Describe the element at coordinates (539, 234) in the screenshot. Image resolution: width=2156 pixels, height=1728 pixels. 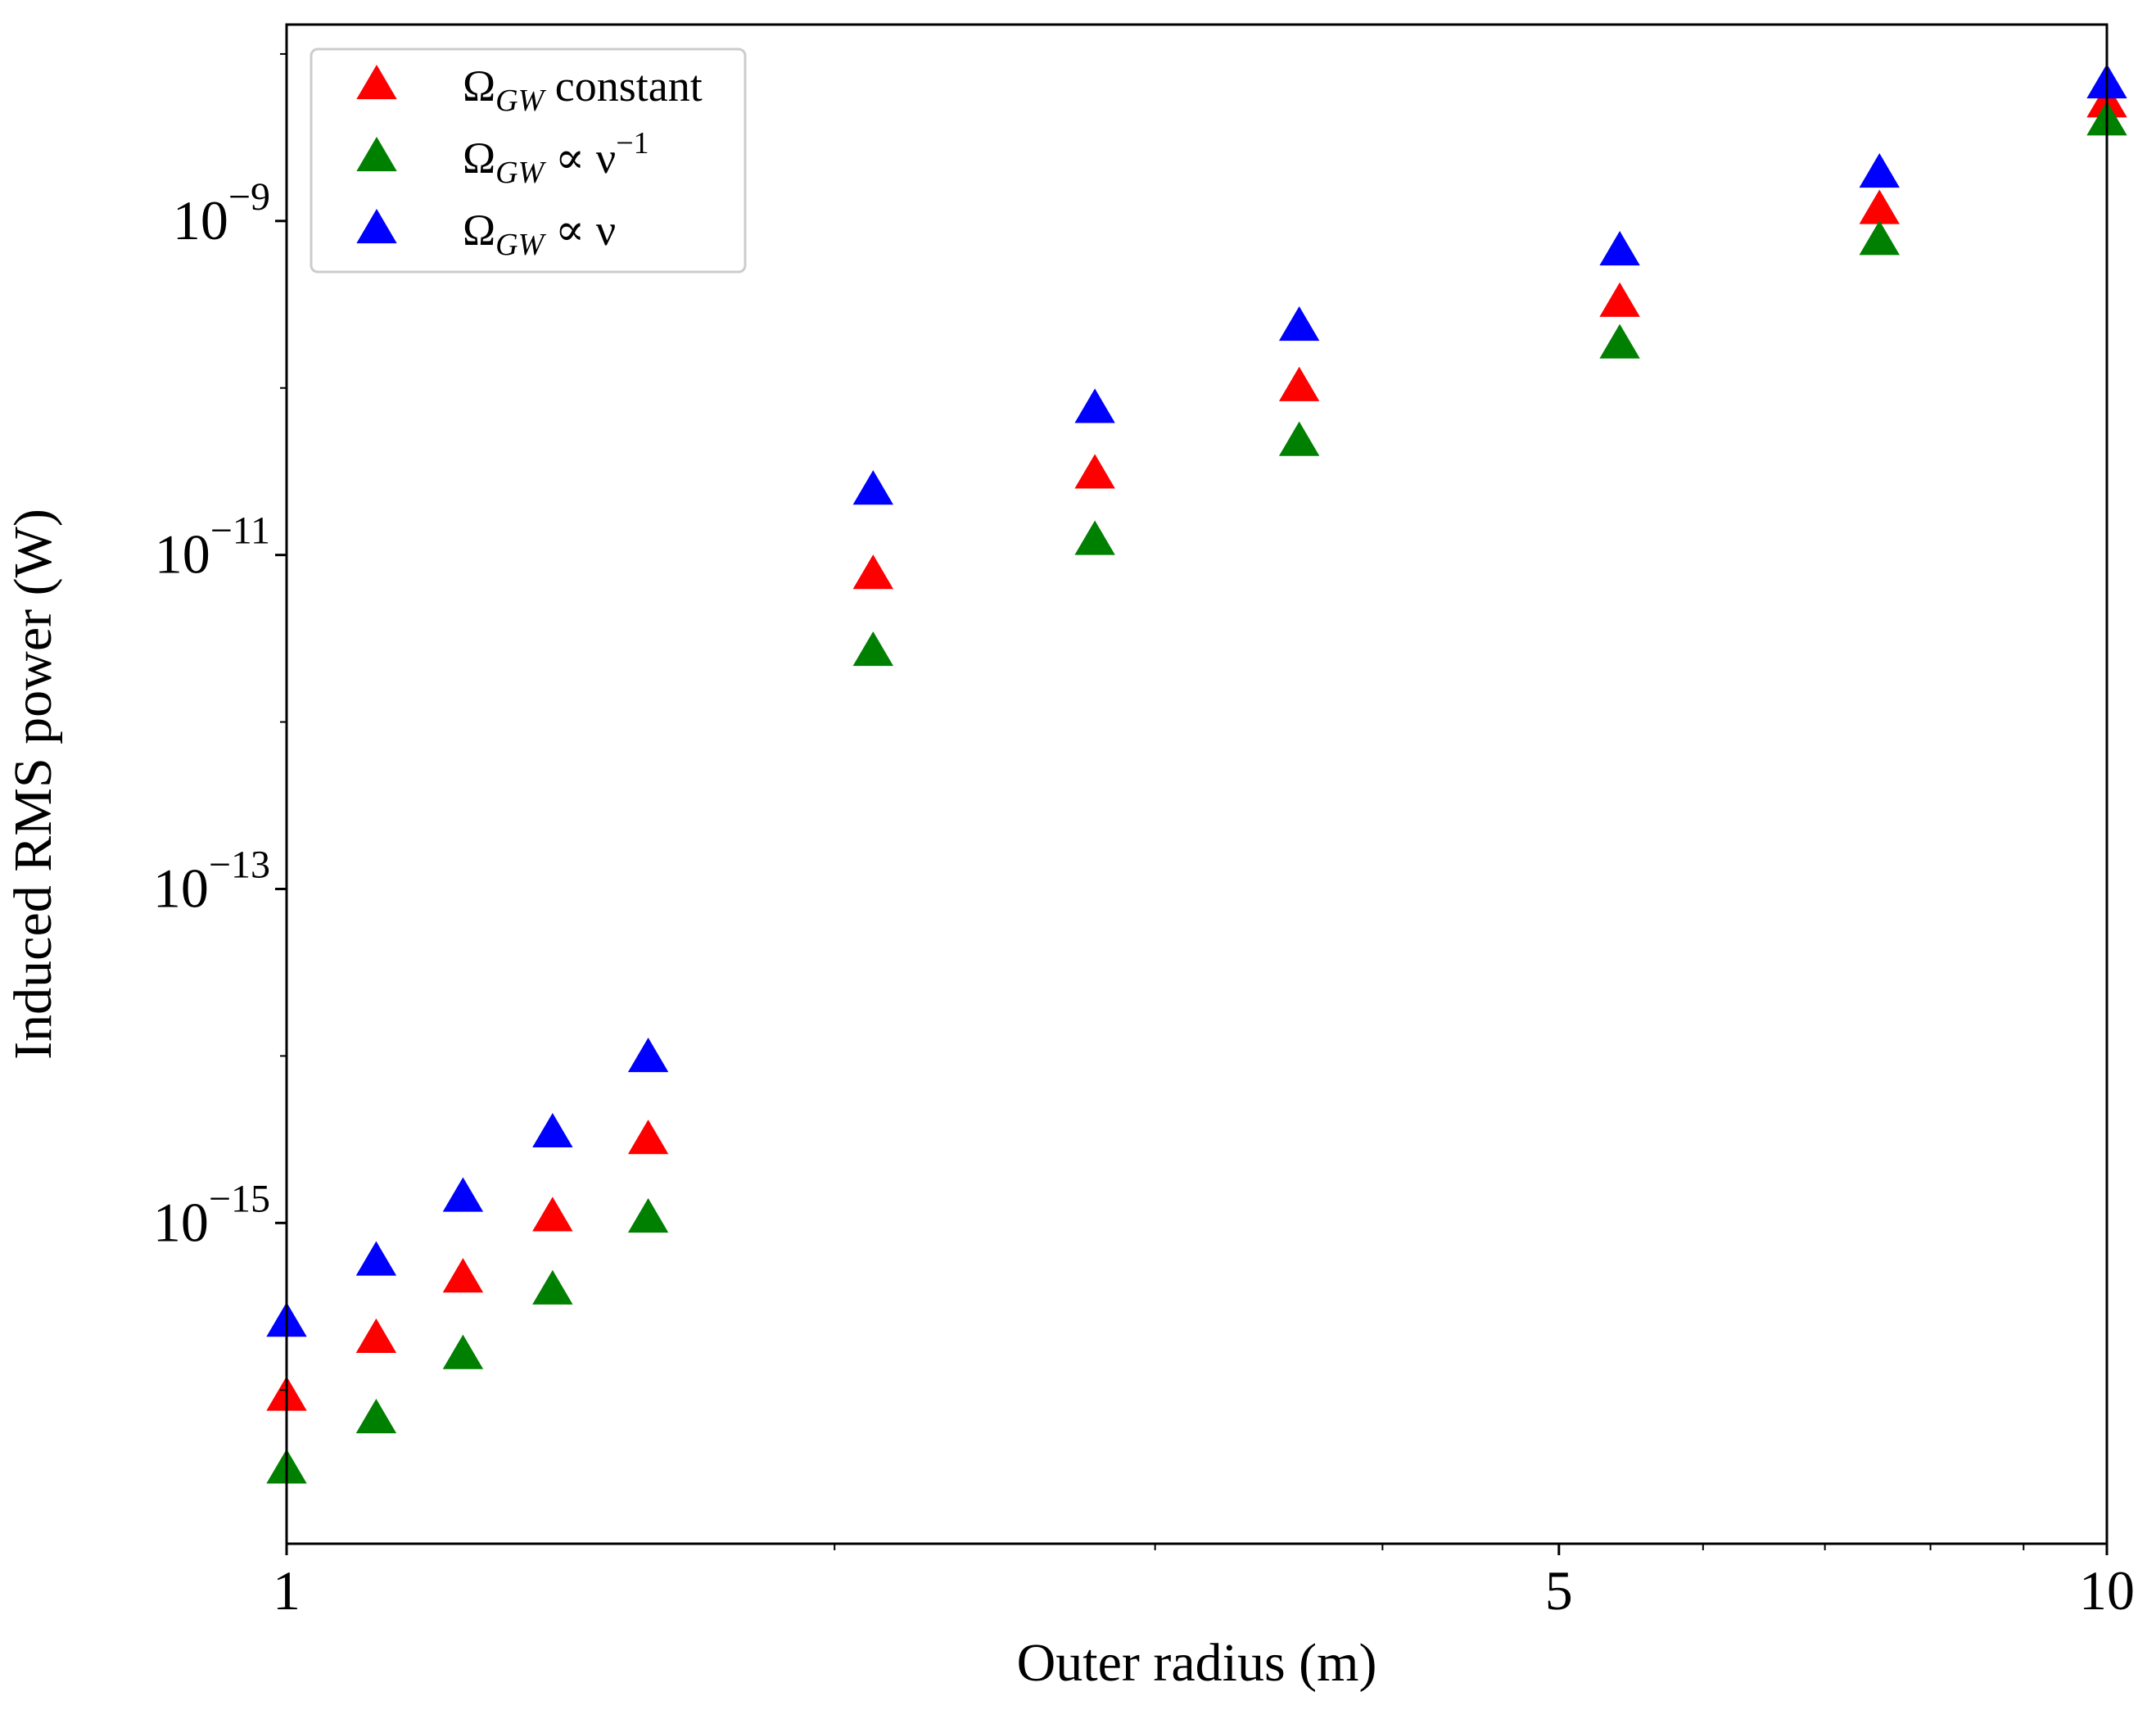
I see `legend-label: ΩGW ∝ ν` at that location.